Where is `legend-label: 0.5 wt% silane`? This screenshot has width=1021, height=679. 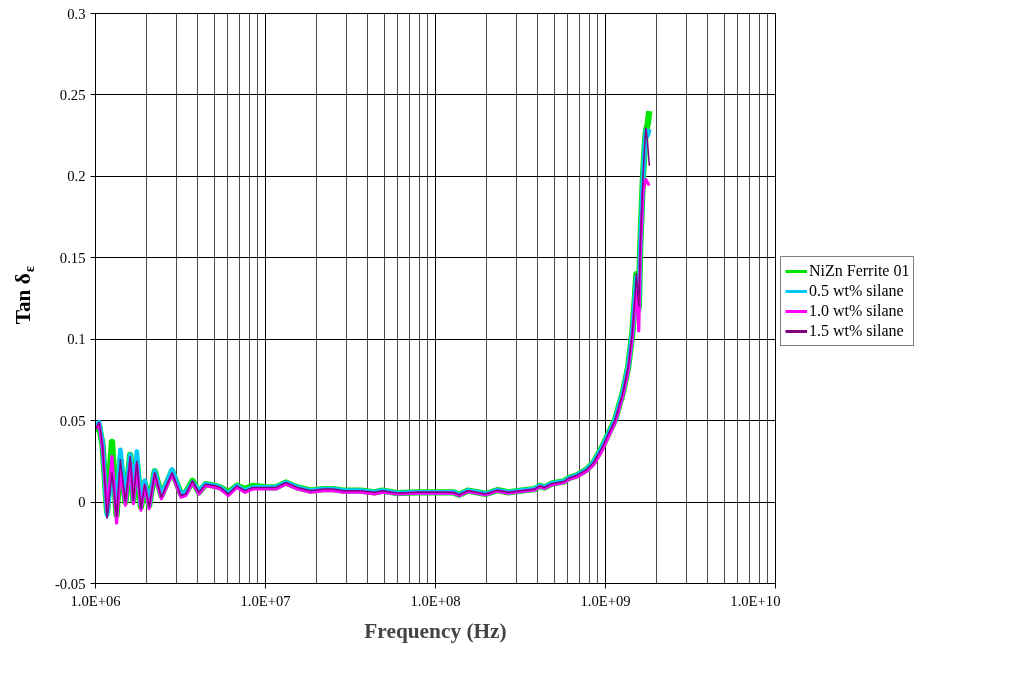
legend-label: 0.5 wt% silane is located at coordinates (856, 291).